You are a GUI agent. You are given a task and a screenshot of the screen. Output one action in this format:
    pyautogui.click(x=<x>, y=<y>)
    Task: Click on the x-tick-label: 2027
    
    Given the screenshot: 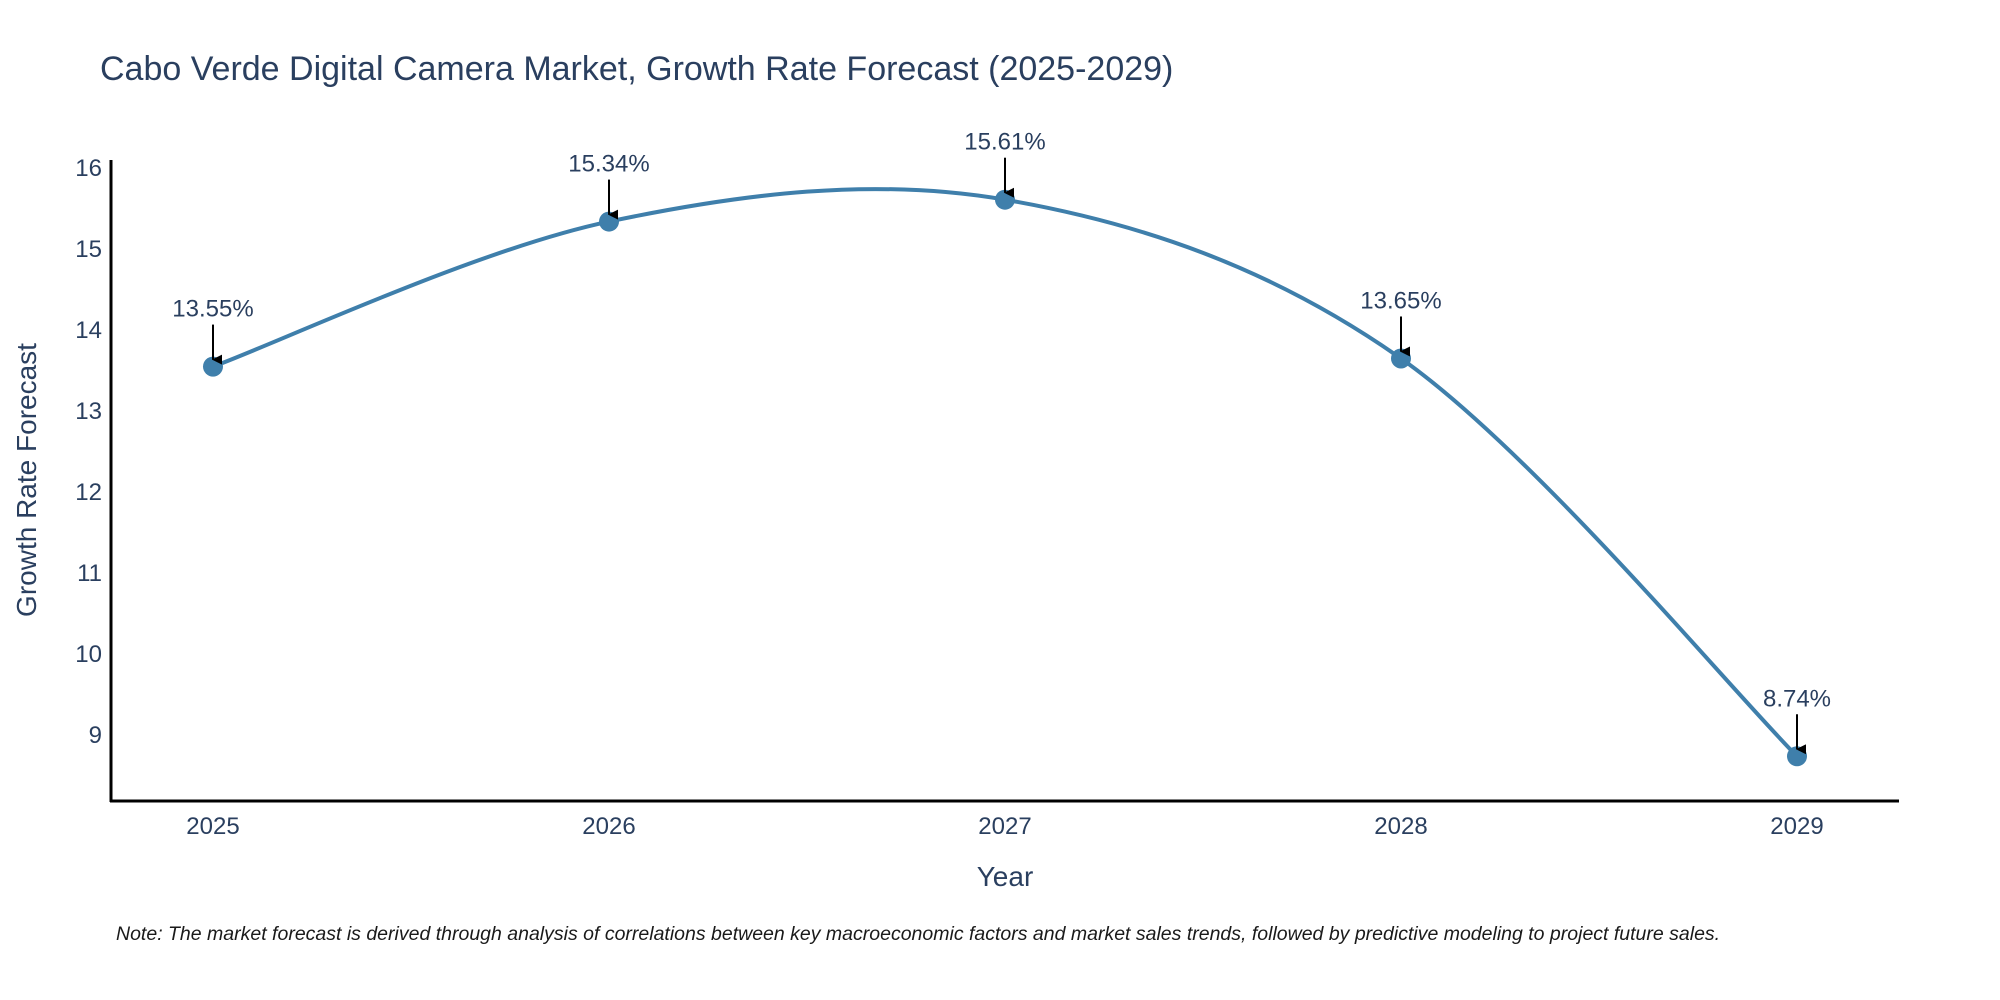 What is the action you would take?
    pyautogui.click(x=1004, y=826)
    